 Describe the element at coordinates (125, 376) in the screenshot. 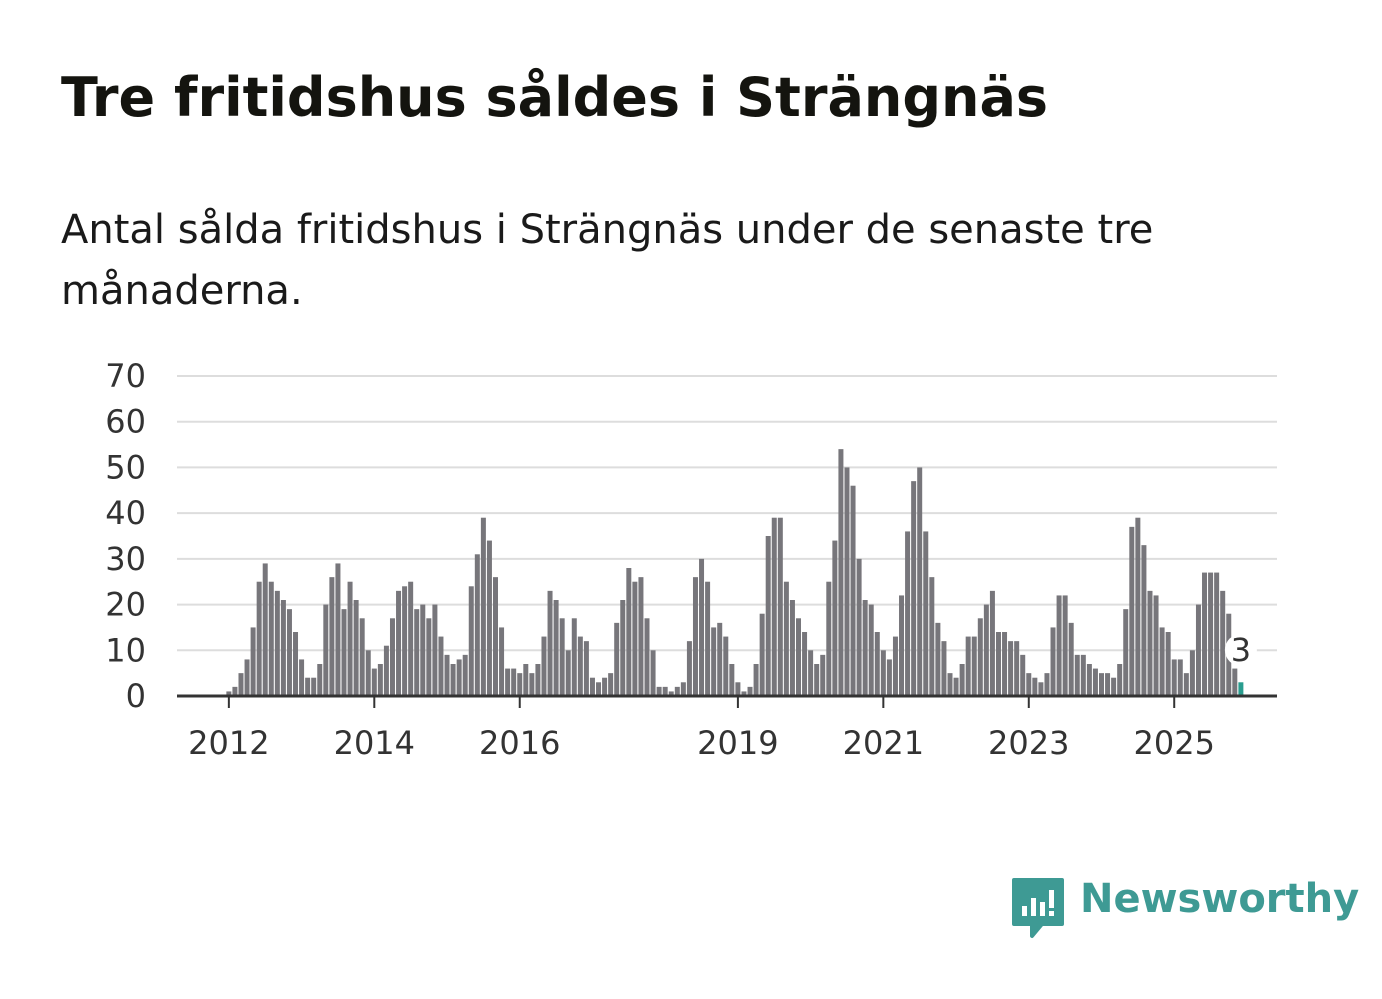

I see `y-tick-label: 70` at that location.